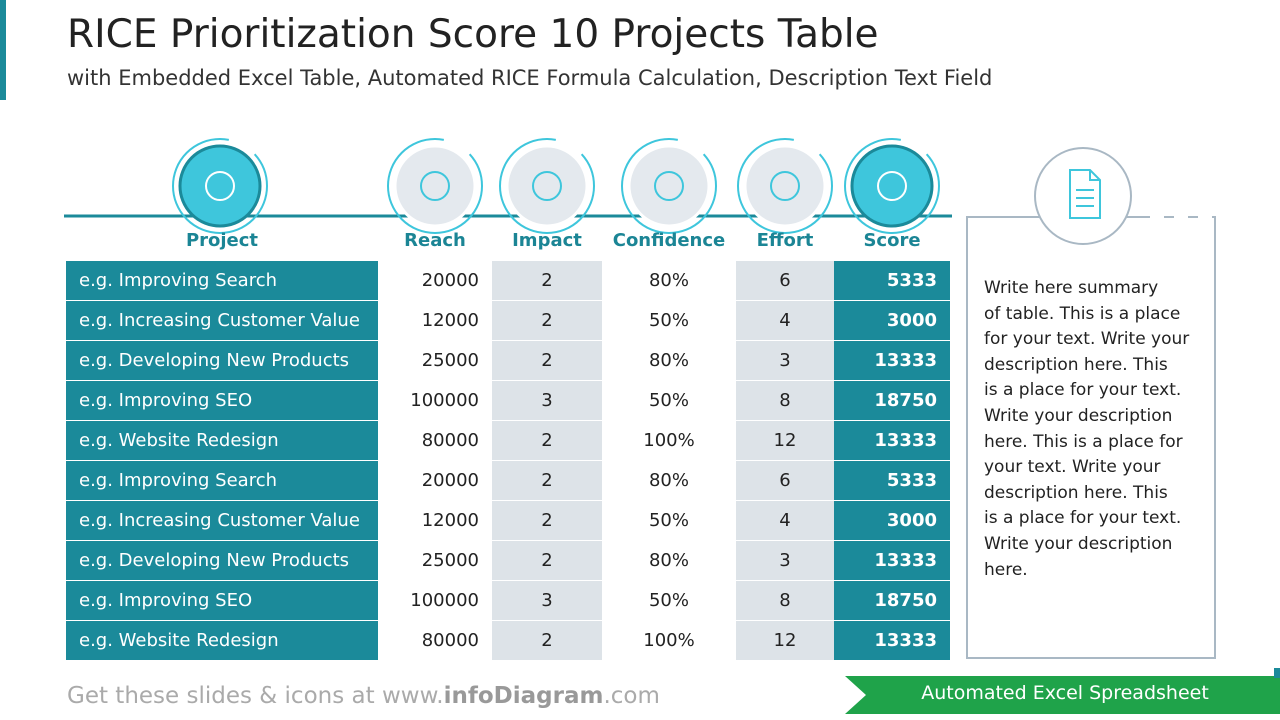 The image size is (1280, 720). Describe the element at coordinates (631, 696) in the screenshot. I see `footer-part: .com` at that location.